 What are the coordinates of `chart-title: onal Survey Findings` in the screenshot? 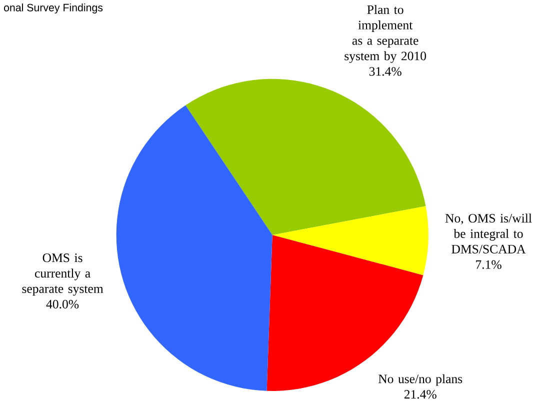 It's located at (53, 8).